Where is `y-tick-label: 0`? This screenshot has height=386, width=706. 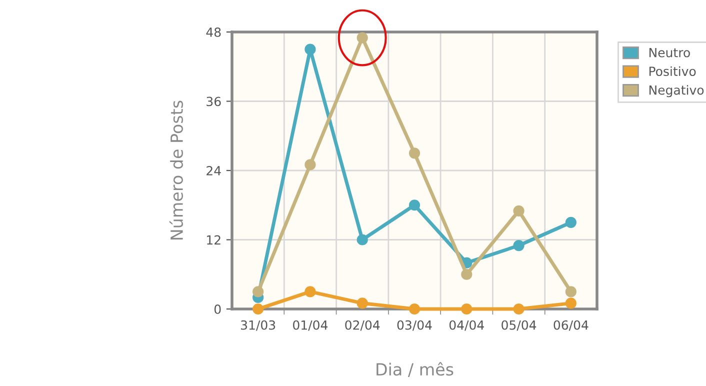 y-tick-label: 0 is located at coordinates (217, 309).